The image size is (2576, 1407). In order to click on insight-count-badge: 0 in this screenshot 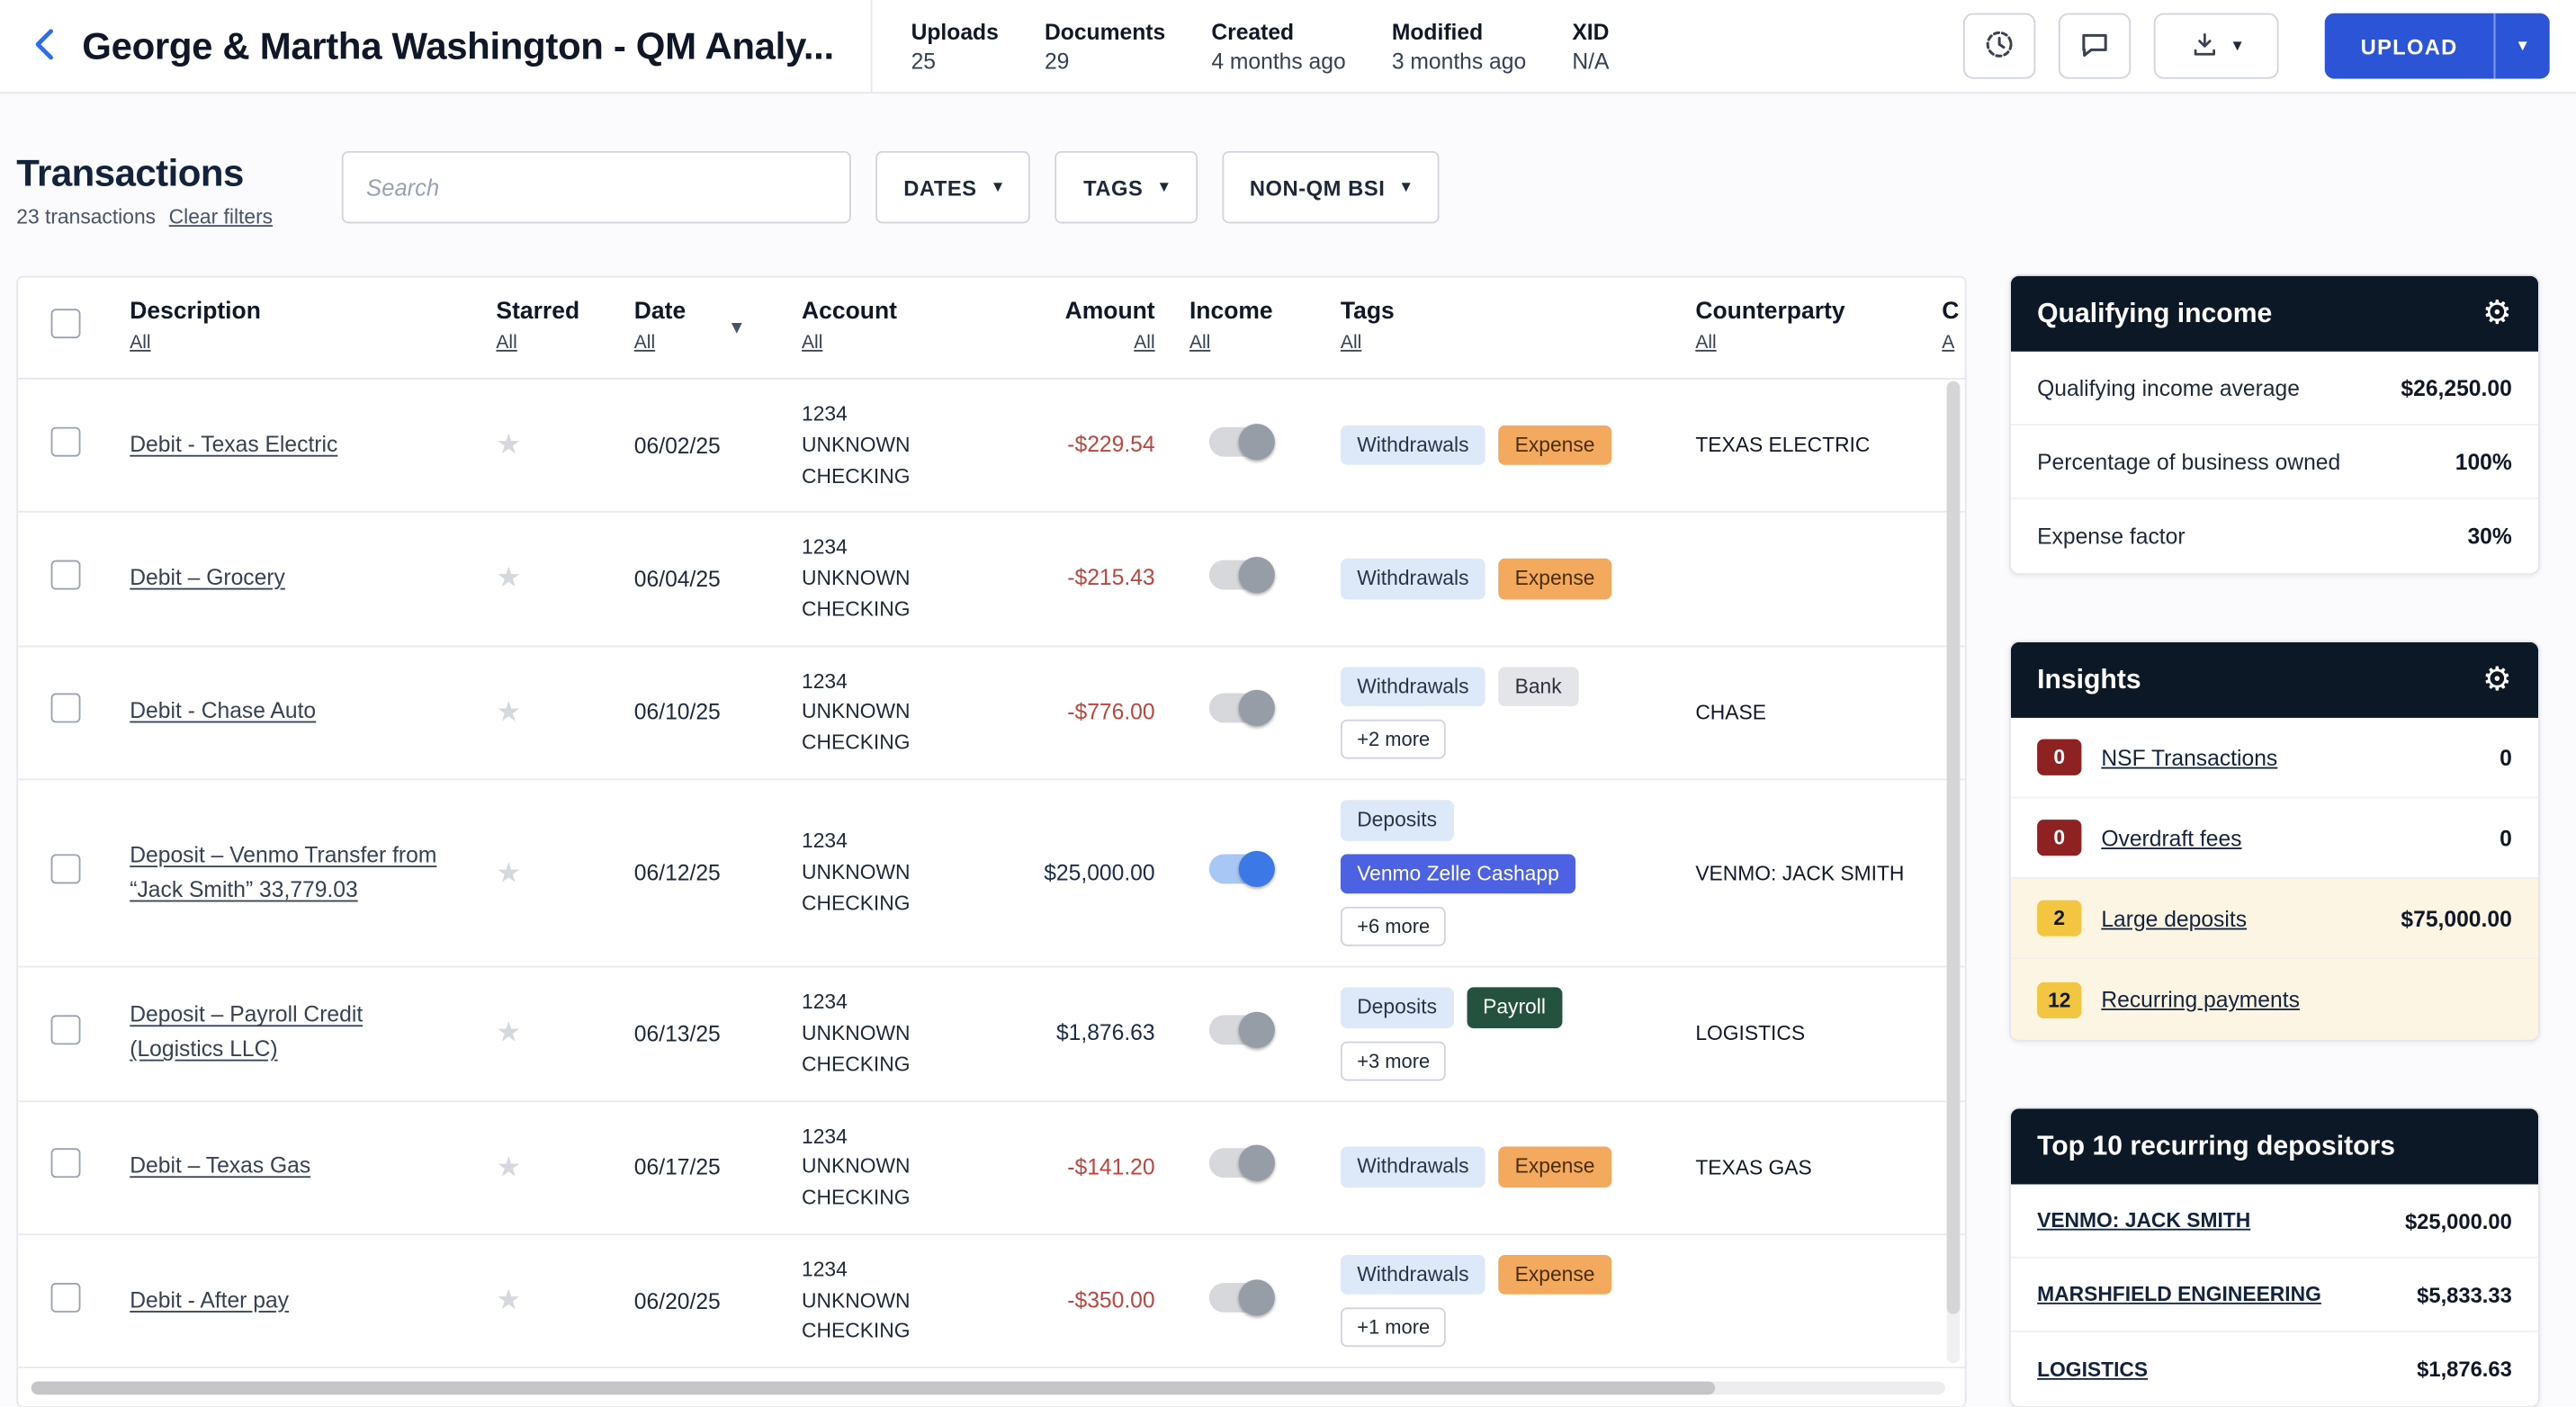, I will do `click(2060, 838)`.